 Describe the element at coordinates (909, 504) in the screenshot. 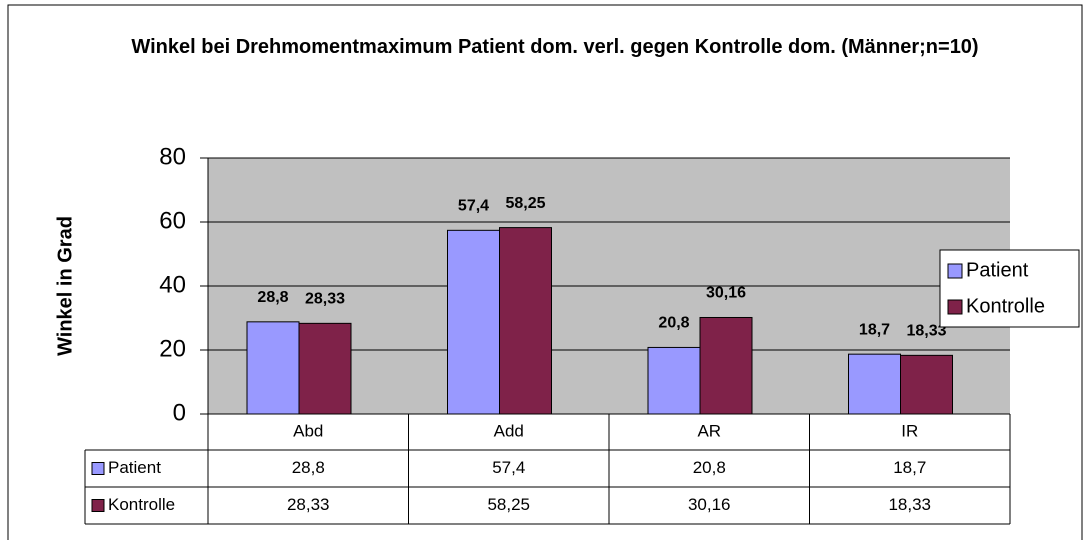

I see `table-cell: 18,33` at that location.